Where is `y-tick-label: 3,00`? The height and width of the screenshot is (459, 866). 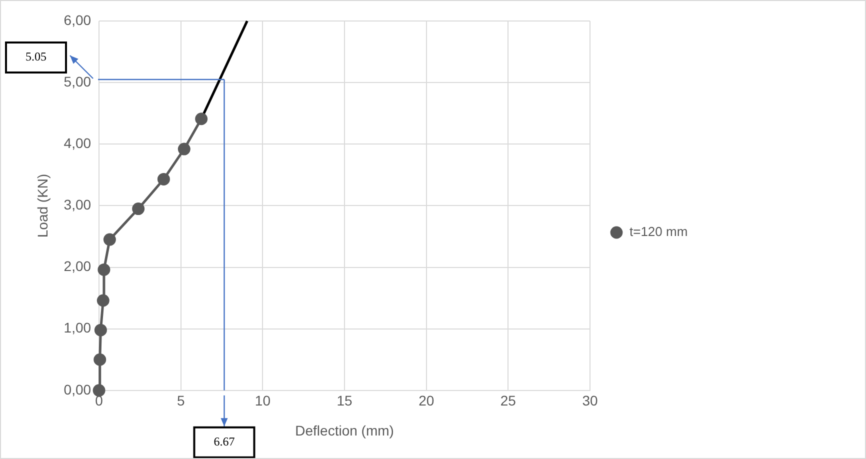 y-tick-label: 3,00 is located at coordinates (78, 204).